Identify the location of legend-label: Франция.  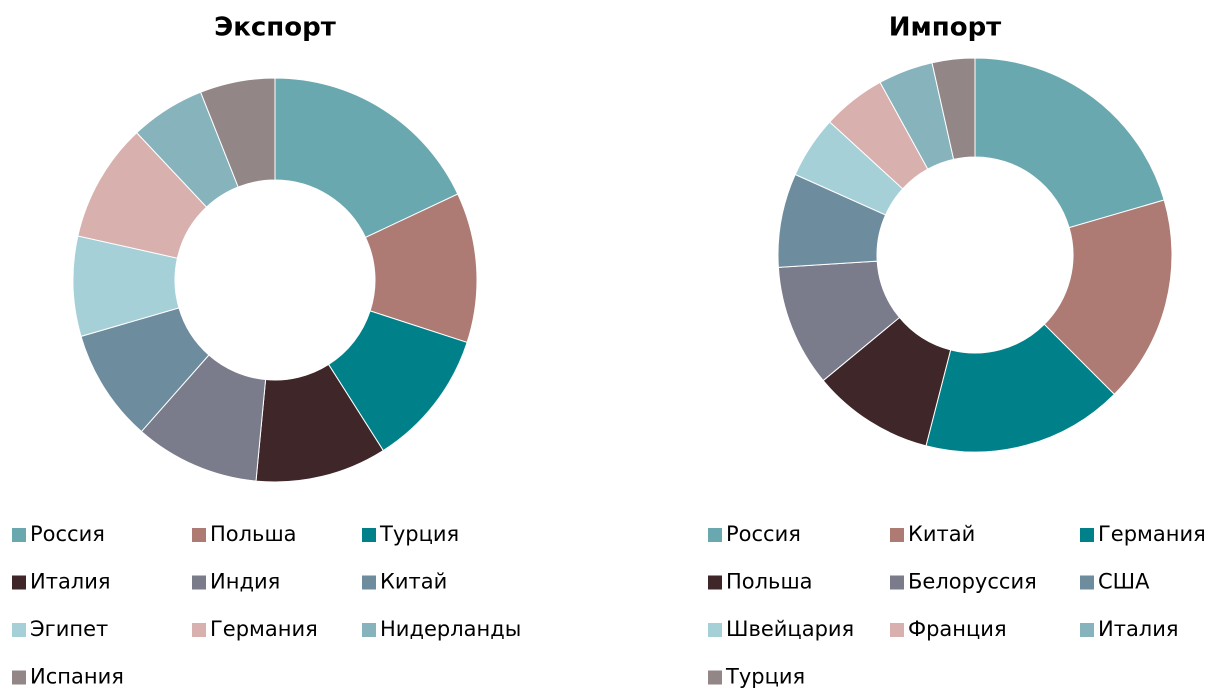
(957, 629).